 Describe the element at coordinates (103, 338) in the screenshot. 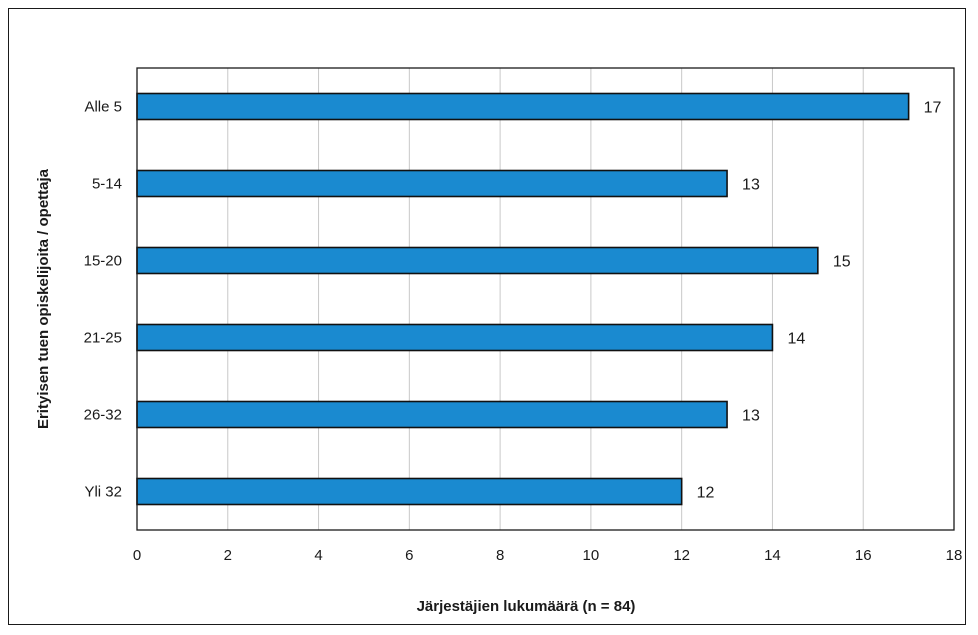

I see `category-label: 21-25` at that location.